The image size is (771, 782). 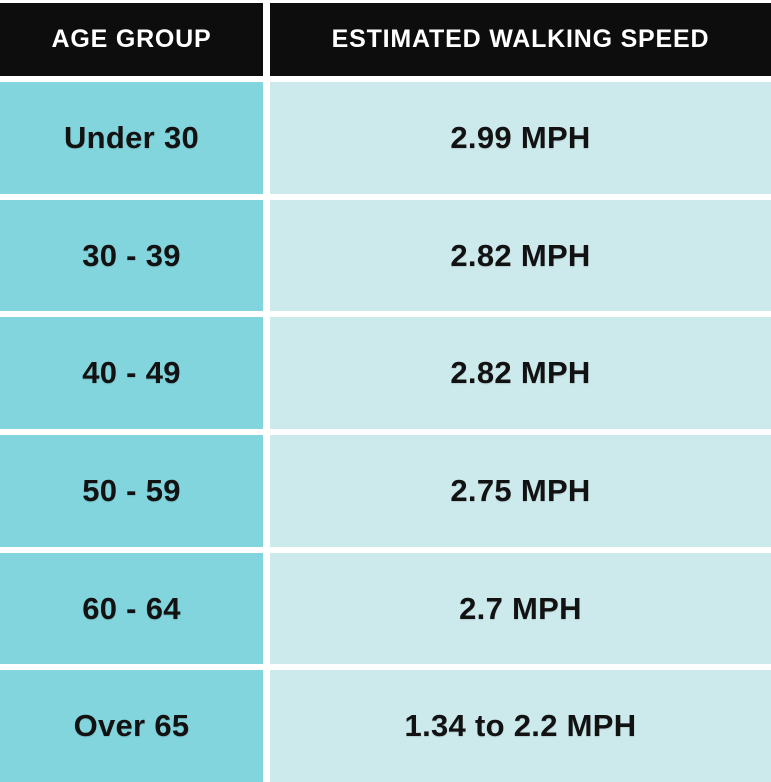 What do you see at coordinates (131, 373) in the screenshot?
I see `age-group-cell: 40 - 49` at bounding box center [131, 373].